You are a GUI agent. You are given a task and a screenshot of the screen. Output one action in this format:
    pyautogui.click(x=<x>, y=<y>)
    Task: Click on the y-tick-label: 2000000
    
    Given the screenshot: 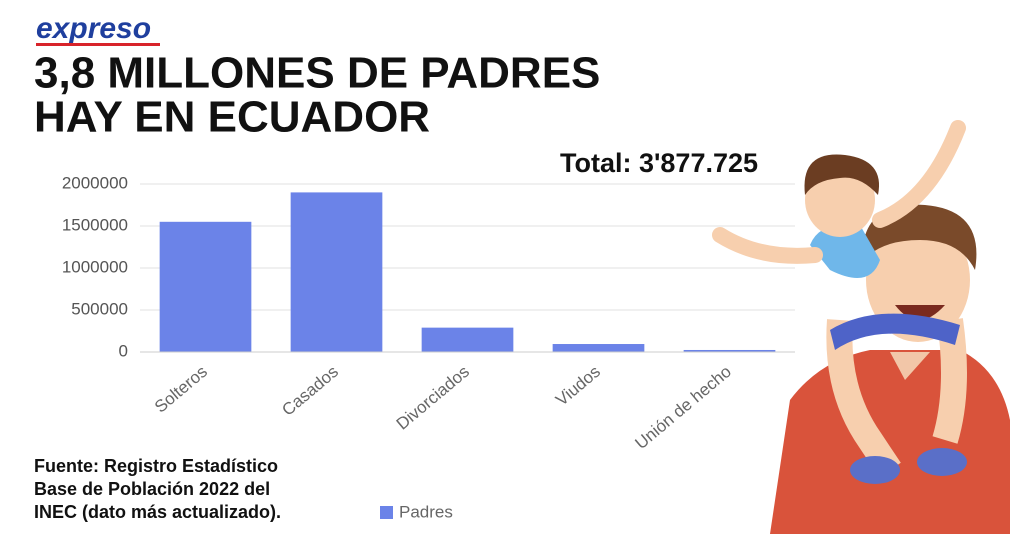 What is the action you would take?
    pyautogui.click(x=95, y=182)
    